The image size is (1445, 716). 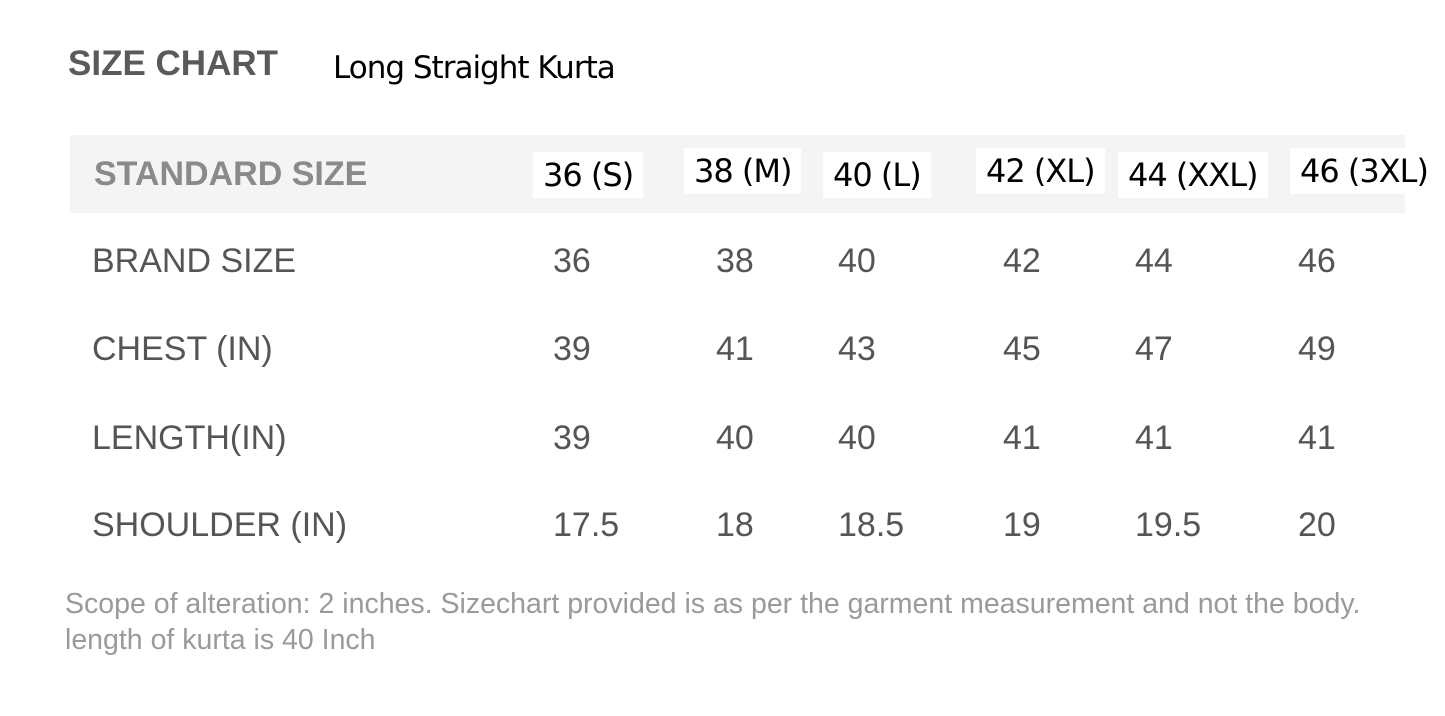 What do you see at coordinates (189, 438) in the screenshot?
I see `row-label: LENGTH(IN)` at bounding box center [189, 438].